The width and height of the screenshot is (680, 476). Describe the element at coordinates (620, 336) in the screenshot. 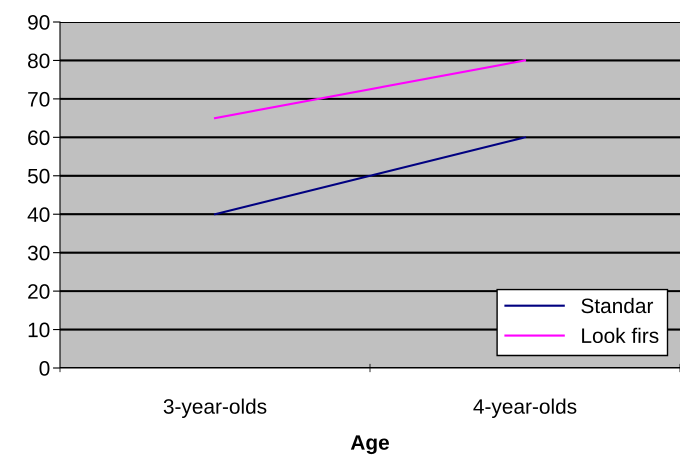

I see `legend-label: Look firs` at that location.